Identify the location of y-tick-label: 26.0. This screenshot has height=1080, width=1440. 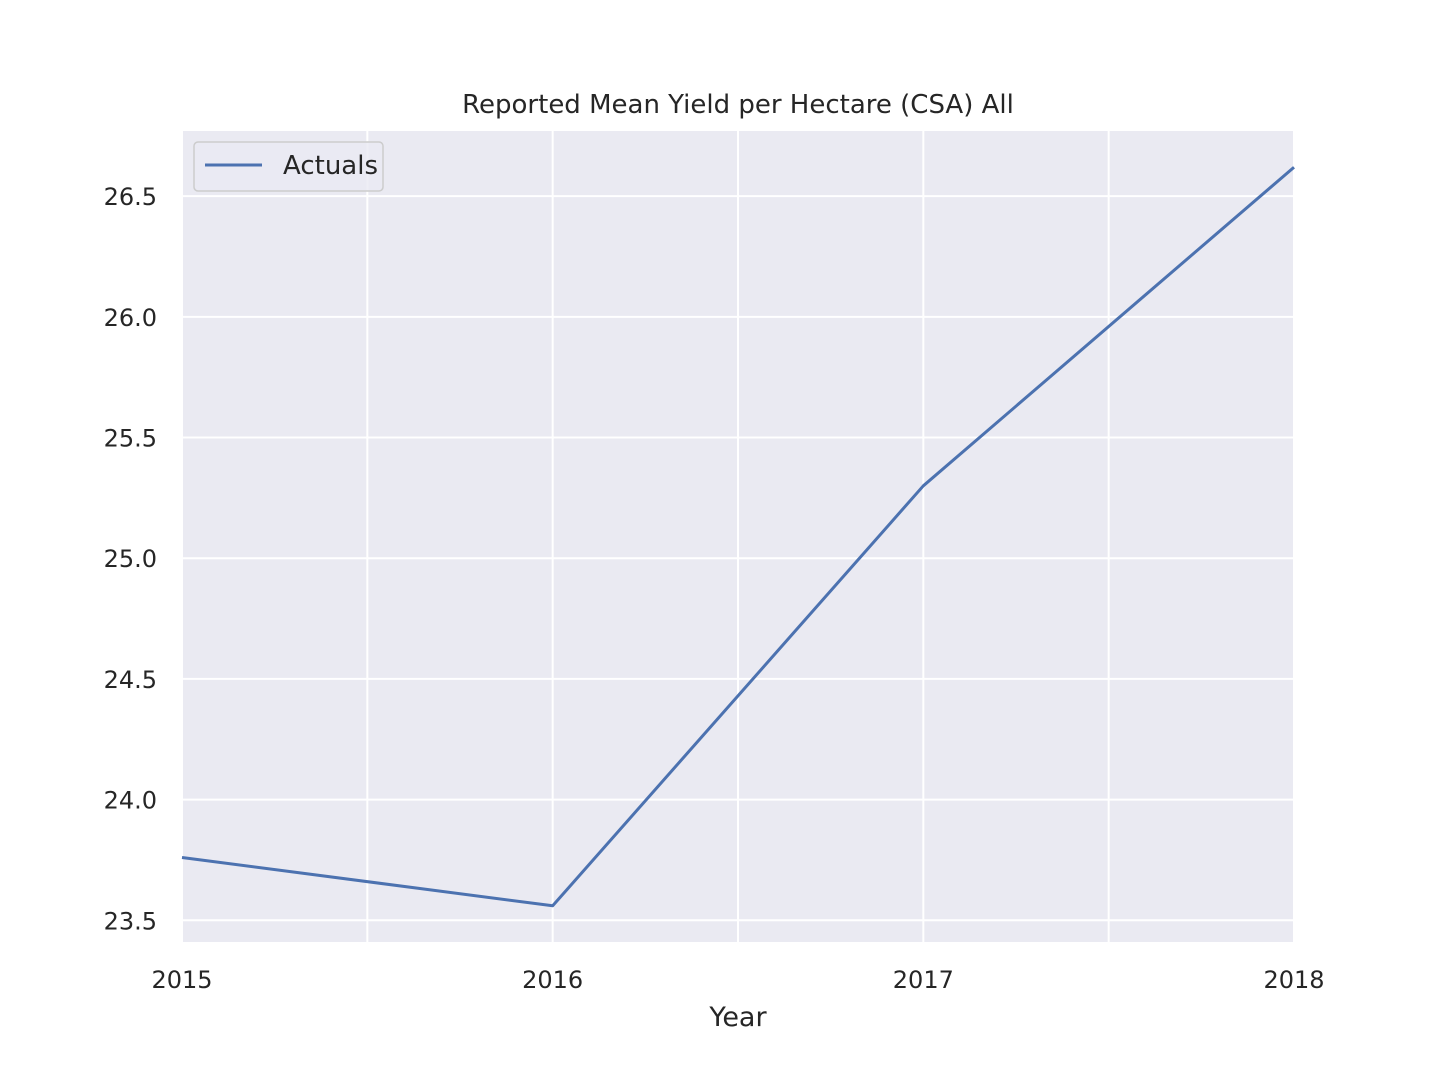
(130, 318).